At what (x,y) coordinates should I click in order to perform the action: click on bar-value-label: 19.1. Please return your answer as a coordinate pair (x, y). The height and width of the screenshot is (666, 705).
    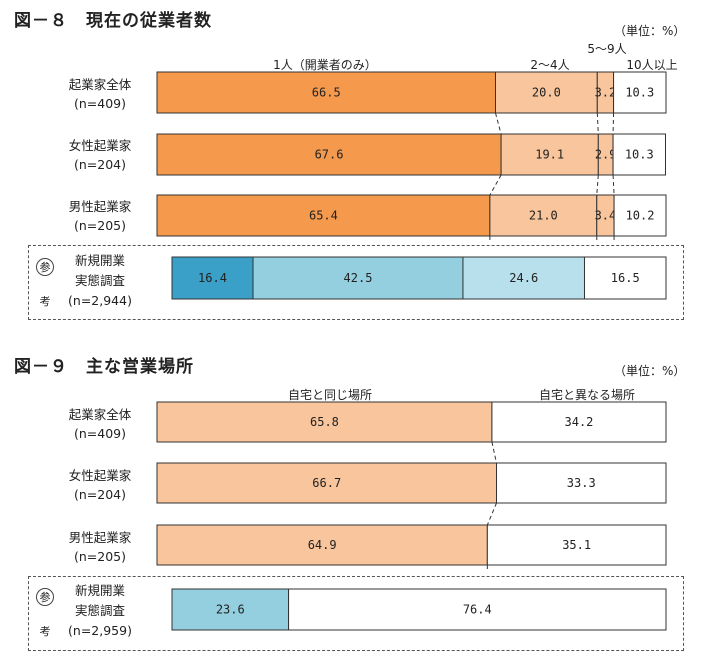
    Looking at the image, I should click on (549, 155).